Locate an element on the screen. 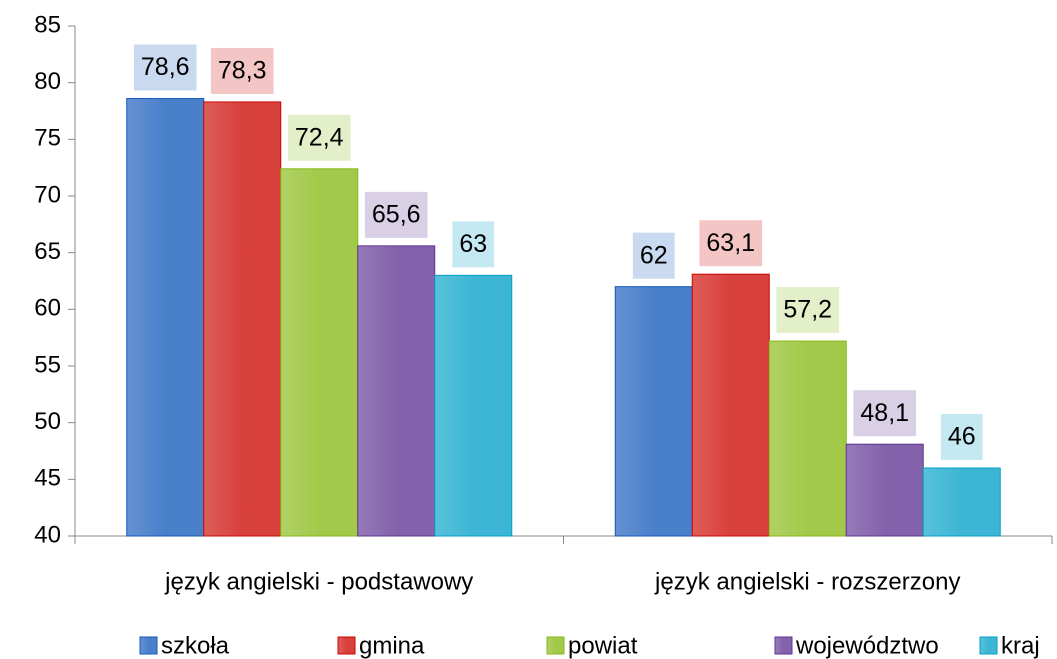 Image resolution: width=1057 pixels, height=659 pixels. legend-label: województwo is located at coordinates (867, 645).